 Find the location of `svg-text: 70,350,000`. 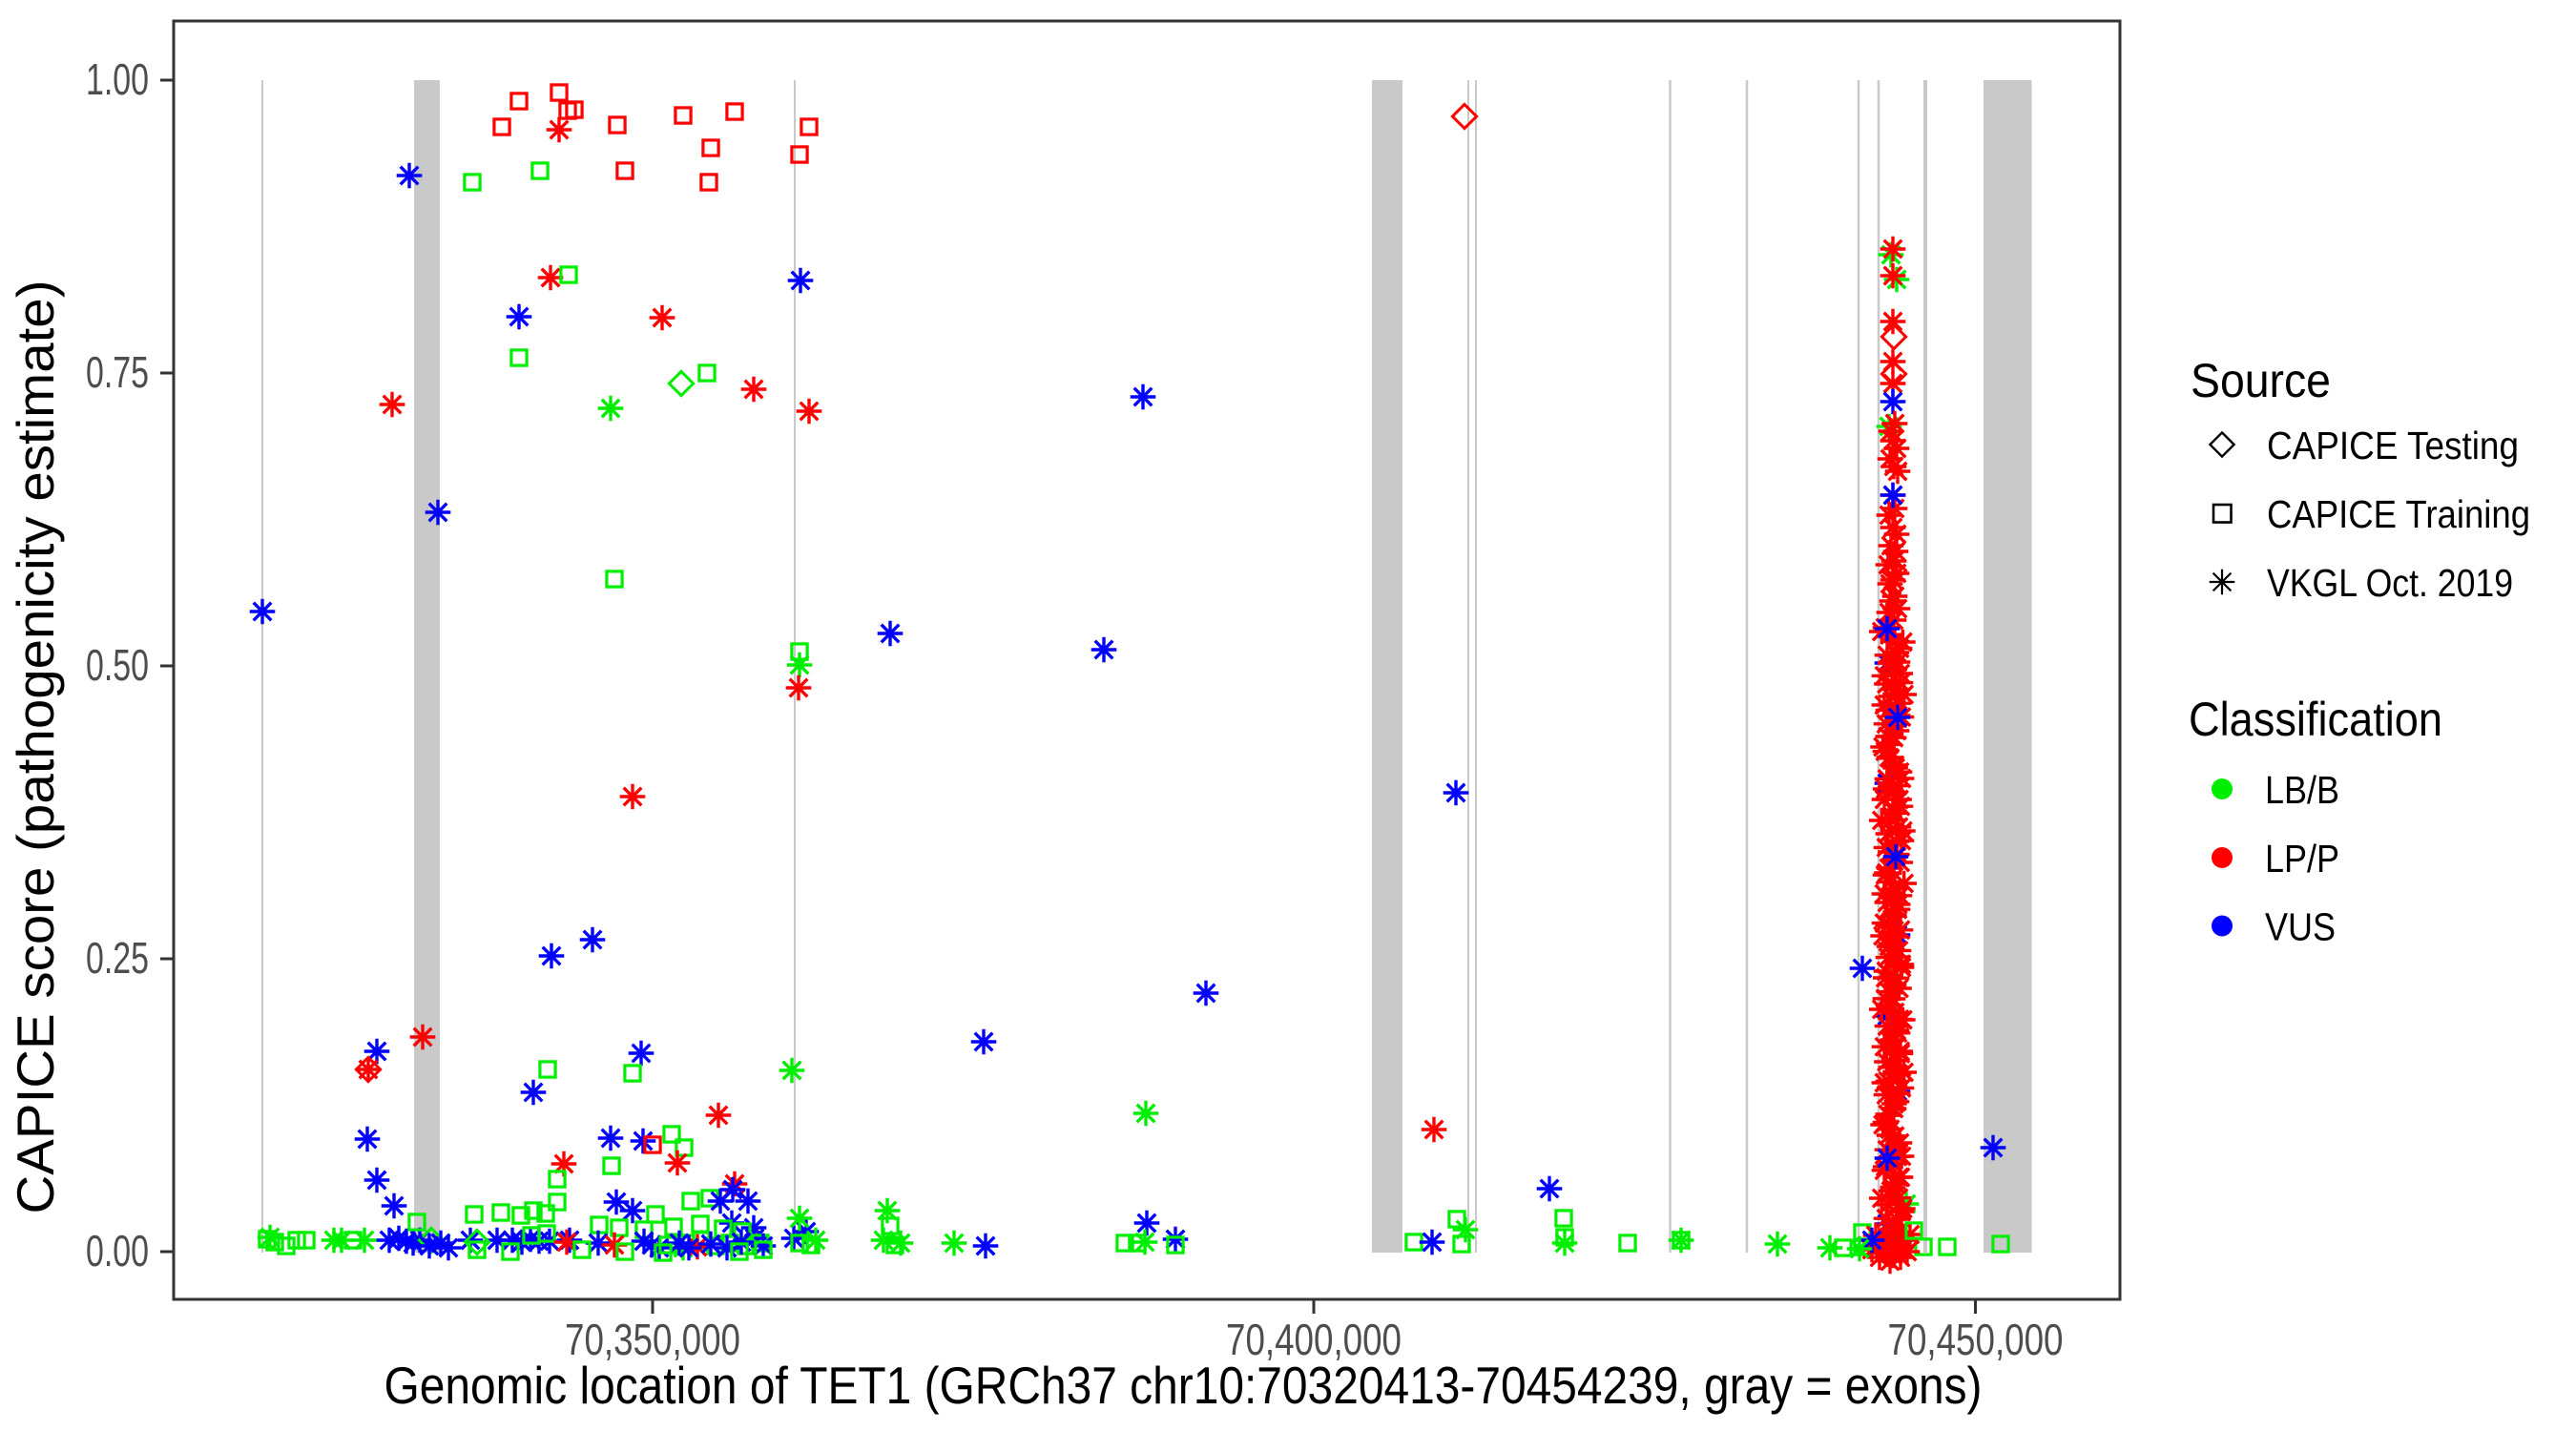

svg-text: 70,350,000 is located at coordinates (652, 1340).